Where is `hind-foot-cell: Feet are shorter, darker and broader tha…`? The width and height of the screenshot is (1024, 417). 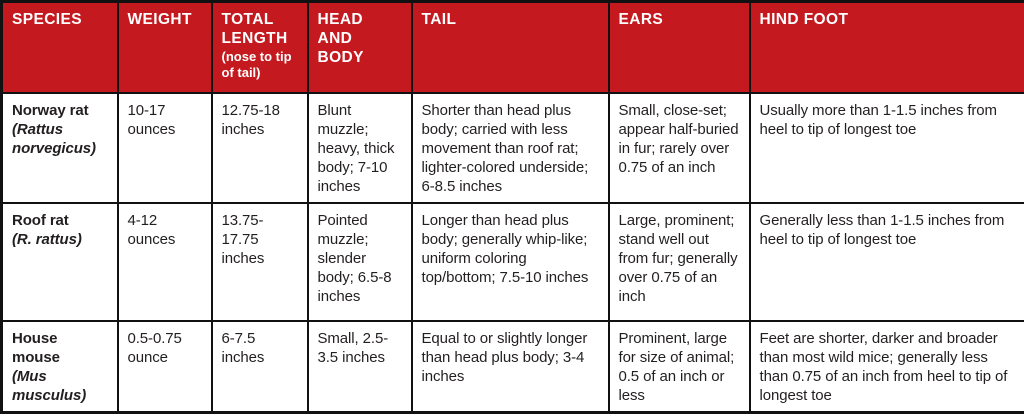
hind-foot-cell: Feet are shorter, darker and broader tha… is located at coordinates (886, 366).